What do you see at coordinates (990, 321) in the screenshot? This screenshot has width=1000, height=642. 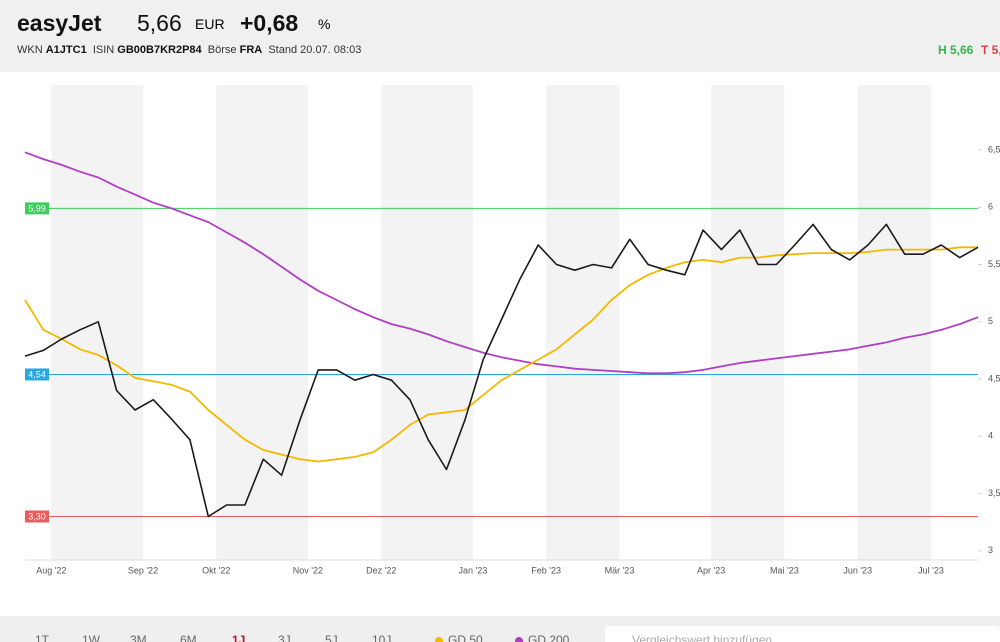 I see `y-tick-label: 5` at bounding box center [990, 321].